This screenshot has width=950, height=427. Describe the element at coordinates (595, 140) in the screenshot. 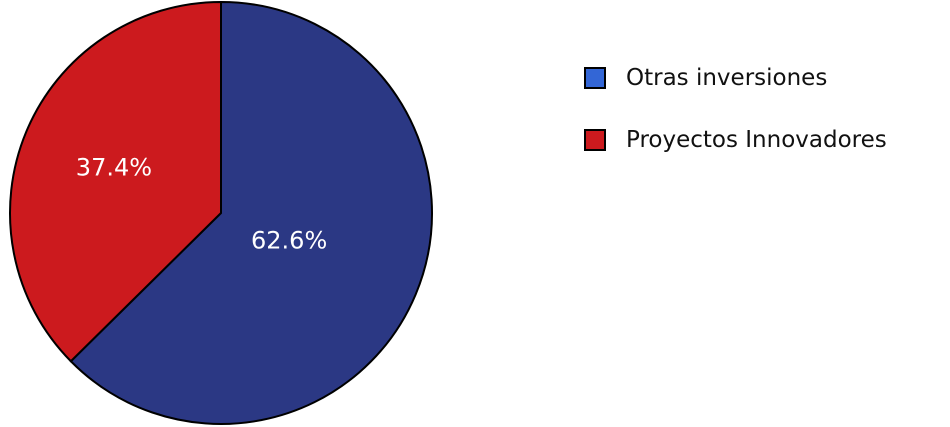

I see `legend-swatch-proyectos-innovadores` at that location.